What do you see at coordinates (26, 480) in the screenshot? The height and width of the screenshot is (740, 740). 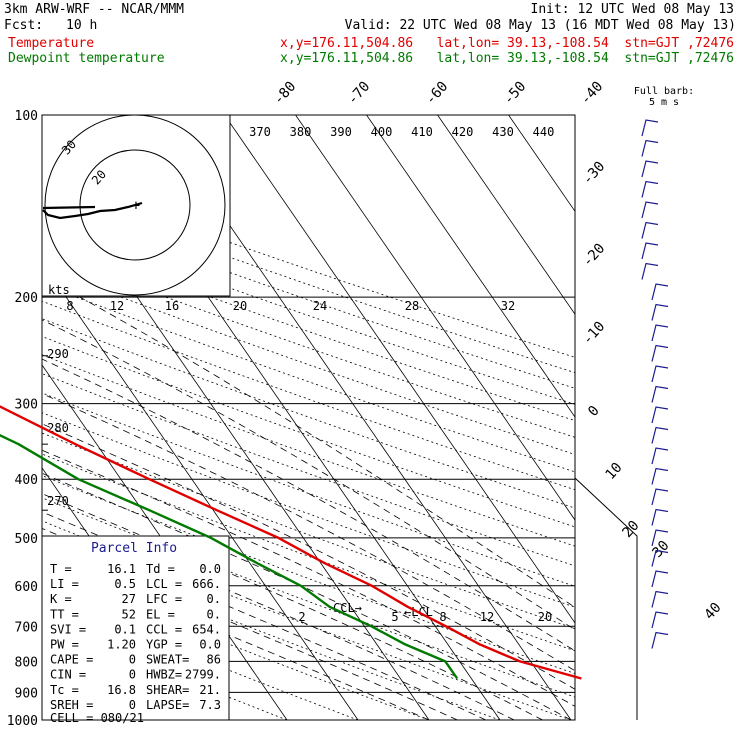 I see `pressure-tick-label: 400` at bounding box center [26, 480].